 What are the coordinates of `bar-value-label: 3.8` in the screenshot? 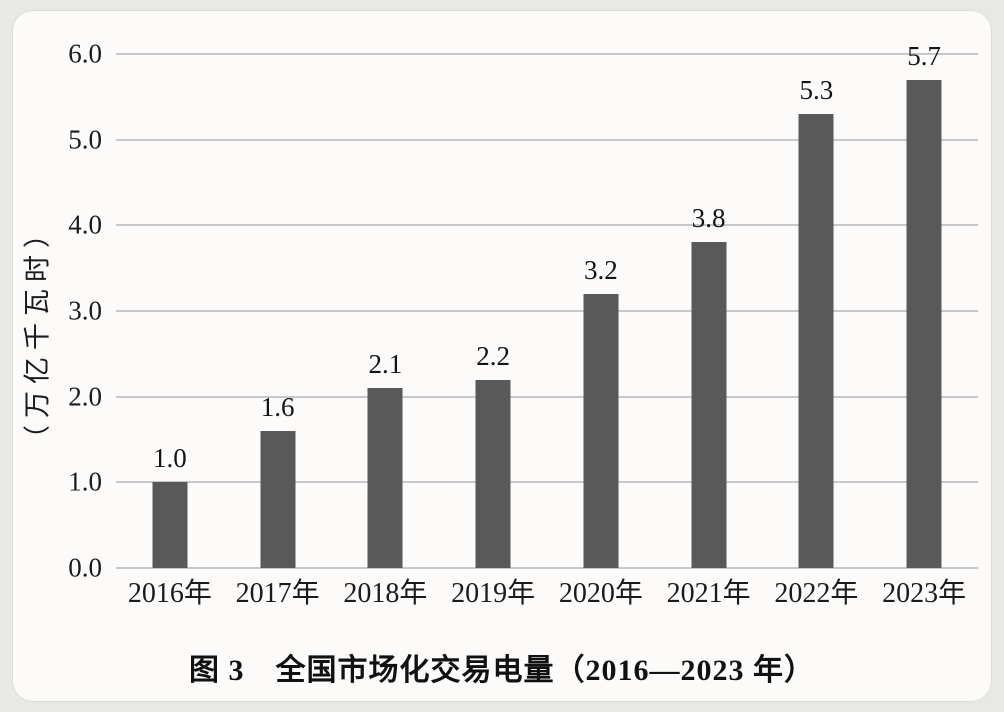 It's located at (708, 218).